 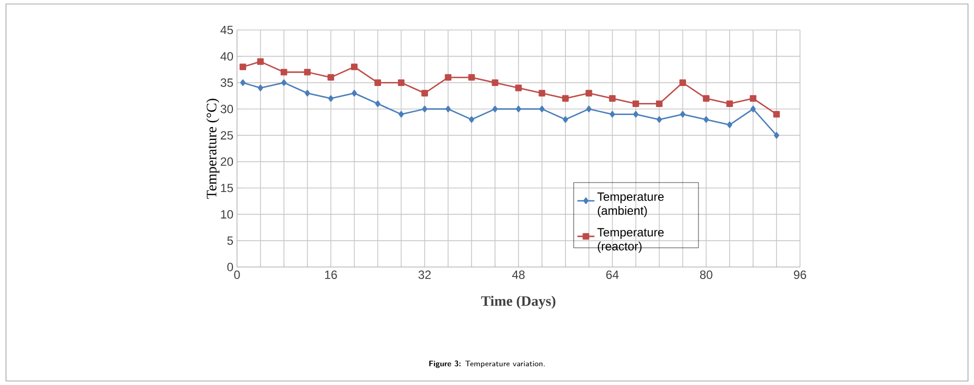 I want to click on y-tick-label: 25, so click(x=226, y=135).